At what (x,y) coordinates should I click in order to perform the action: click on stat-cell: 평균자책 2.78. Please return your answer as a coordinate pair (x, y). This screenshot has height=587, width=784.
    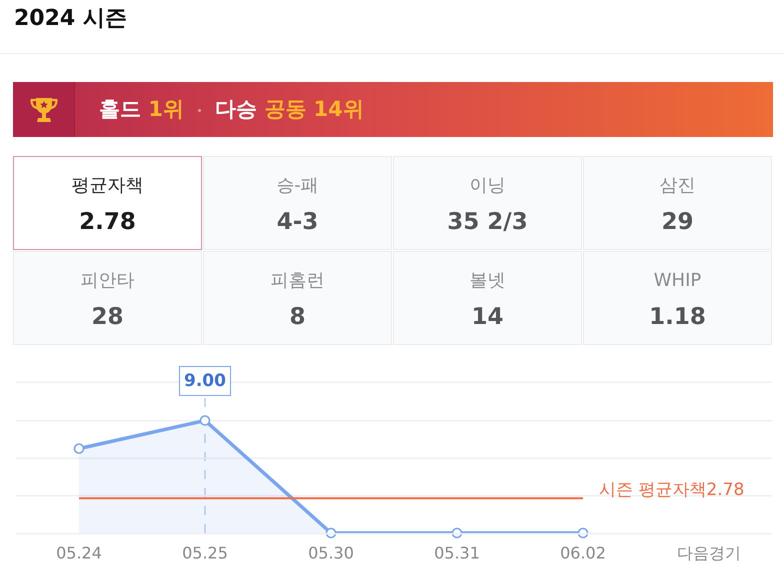
    Looking at the image, I should click on (107, 203).